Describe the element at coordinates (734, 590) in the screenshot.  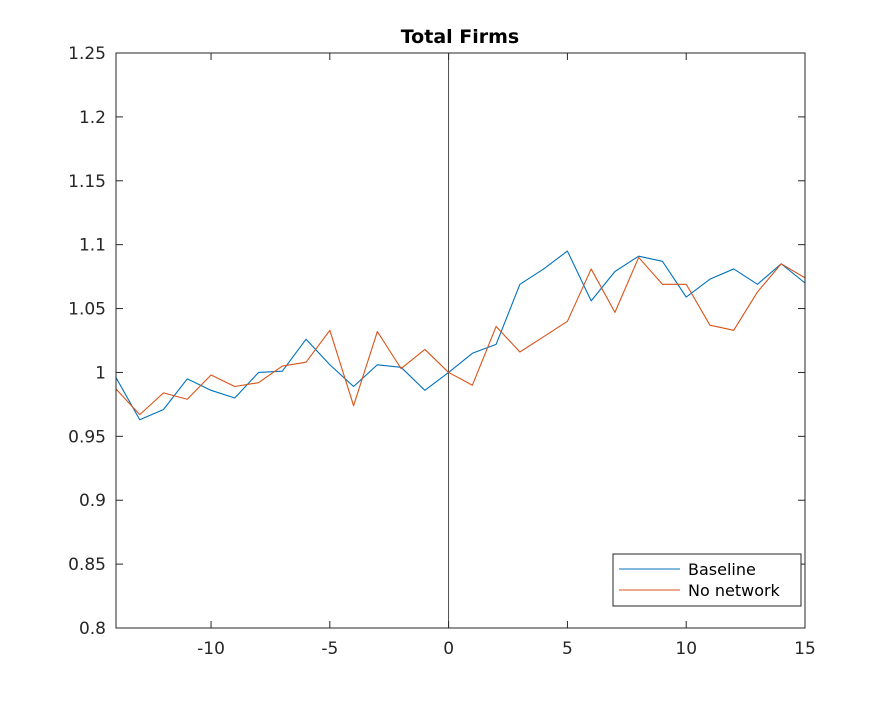
I see `legend-label: No network` at that location.